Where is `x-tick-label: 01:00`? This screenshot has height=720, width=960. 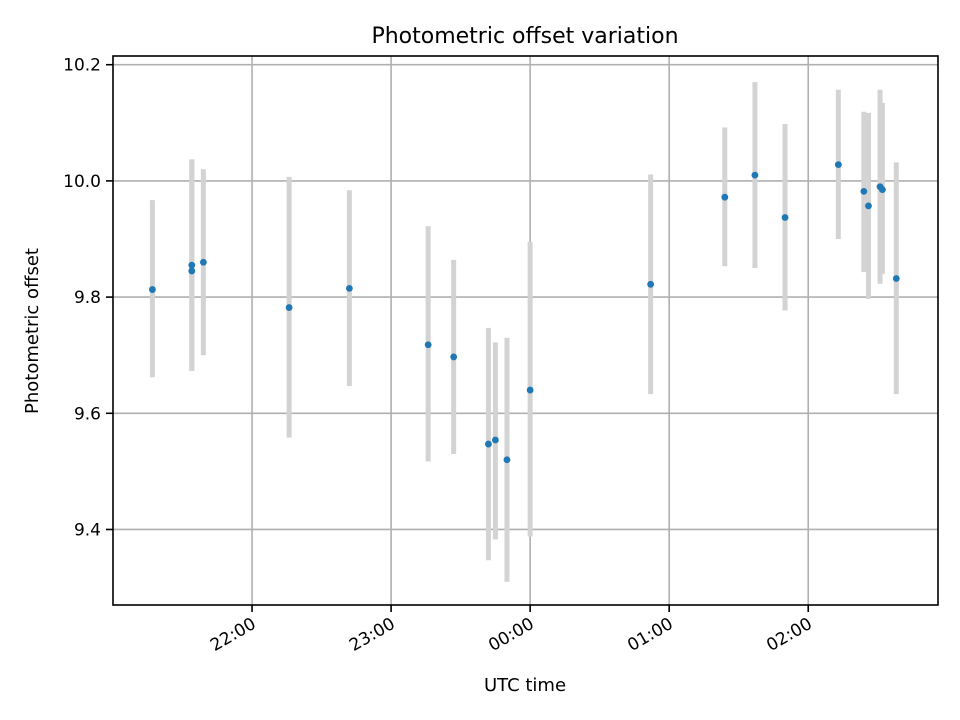 x-tick-label: 01:00 is located at coordinates (650, 635).